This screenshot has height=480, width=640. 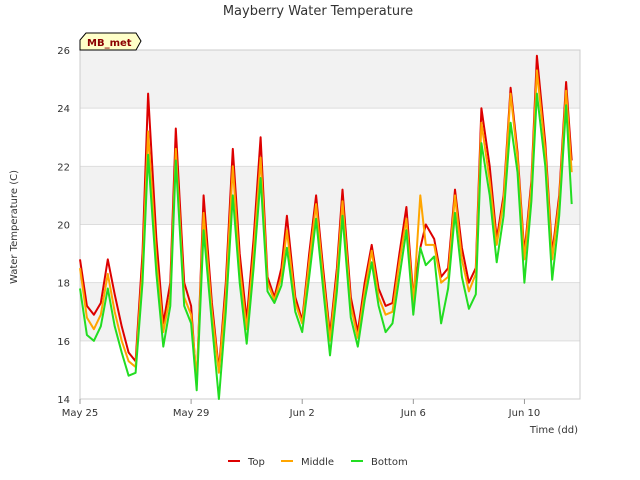 What do you see at coordinates (191, 413) in the screenshot?
I see `x-tick-label: May 29` at bounding box center [191, 413].